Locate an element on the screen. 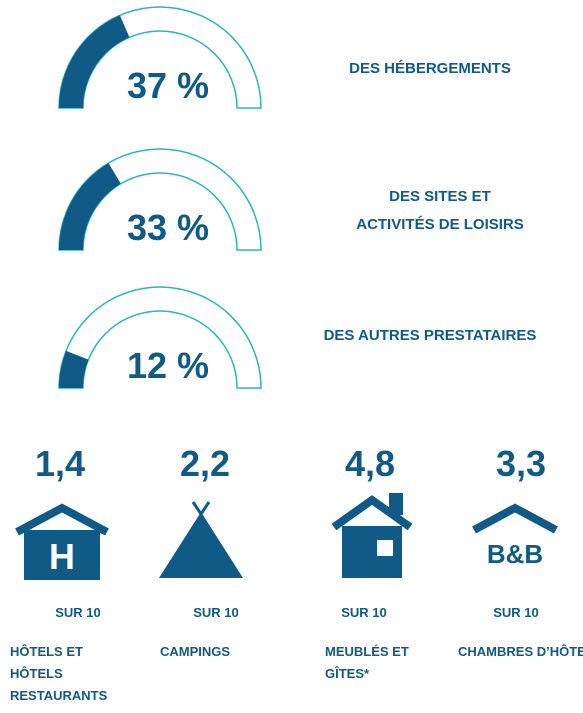  gauge-label: DES AUTRES PRESTATAIRES is located at coordinates (430, 335).